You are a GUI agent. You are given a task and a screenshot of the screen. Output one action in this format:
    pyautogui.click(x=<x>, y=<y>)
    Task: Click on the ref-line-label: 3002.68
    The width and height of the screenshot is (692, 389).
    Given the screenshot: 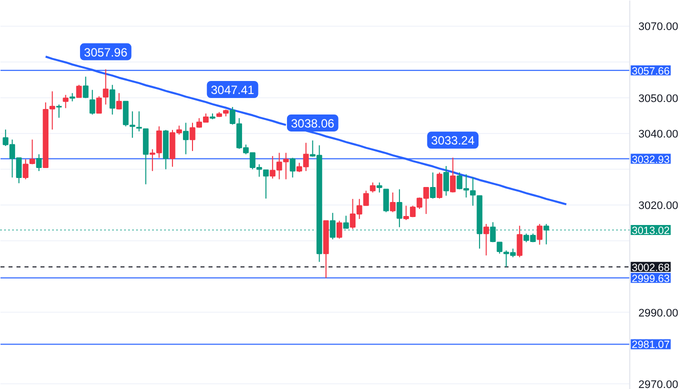 What is the action you would take?
    pyautogui.click(x=651, y=268)
    